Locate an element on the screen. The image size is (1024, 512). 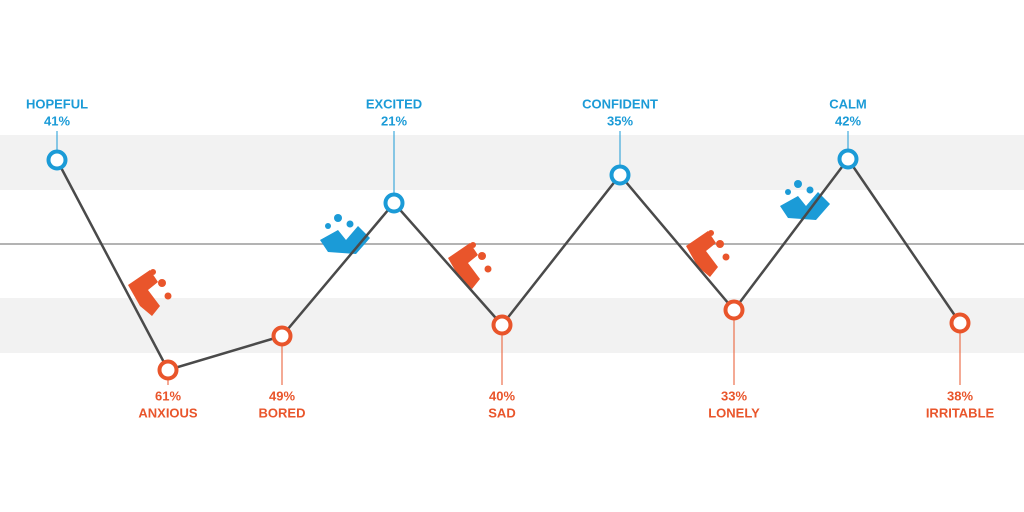
node-value: 49% is located at coordinates (282, 395).